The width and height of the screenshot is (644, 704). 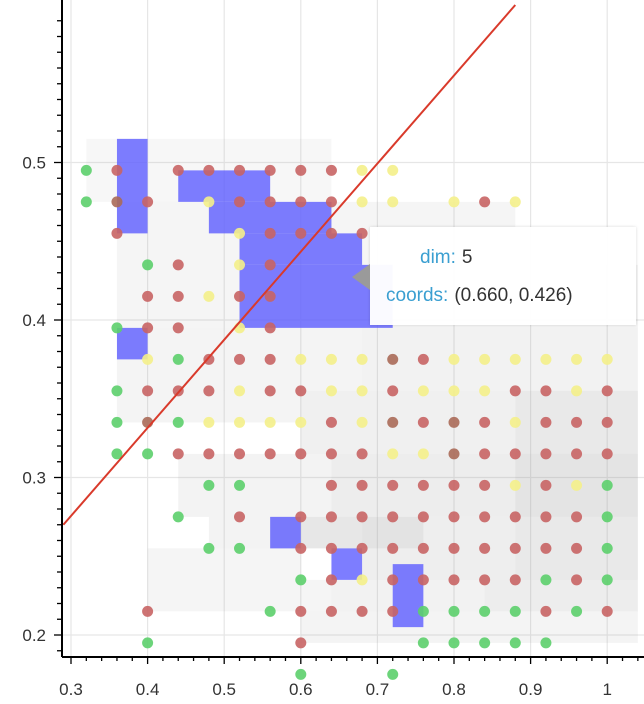 I want to click on x-tick-label: 0.6, so click(x=301, y=689).